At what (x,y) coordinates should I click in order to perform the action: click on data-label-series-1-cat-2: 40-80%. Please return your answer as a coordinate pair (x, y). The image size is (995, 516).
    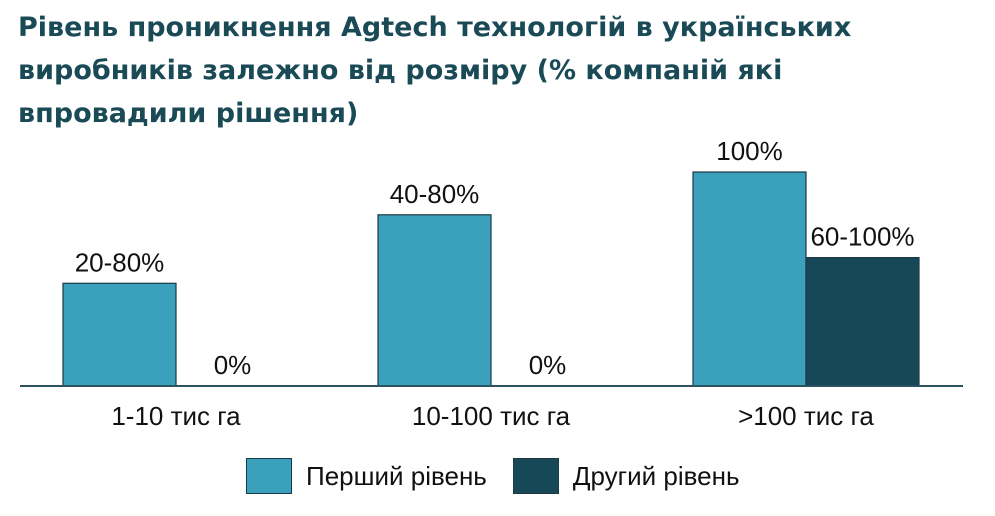
    Looking at the image, I should click on (435, 194).